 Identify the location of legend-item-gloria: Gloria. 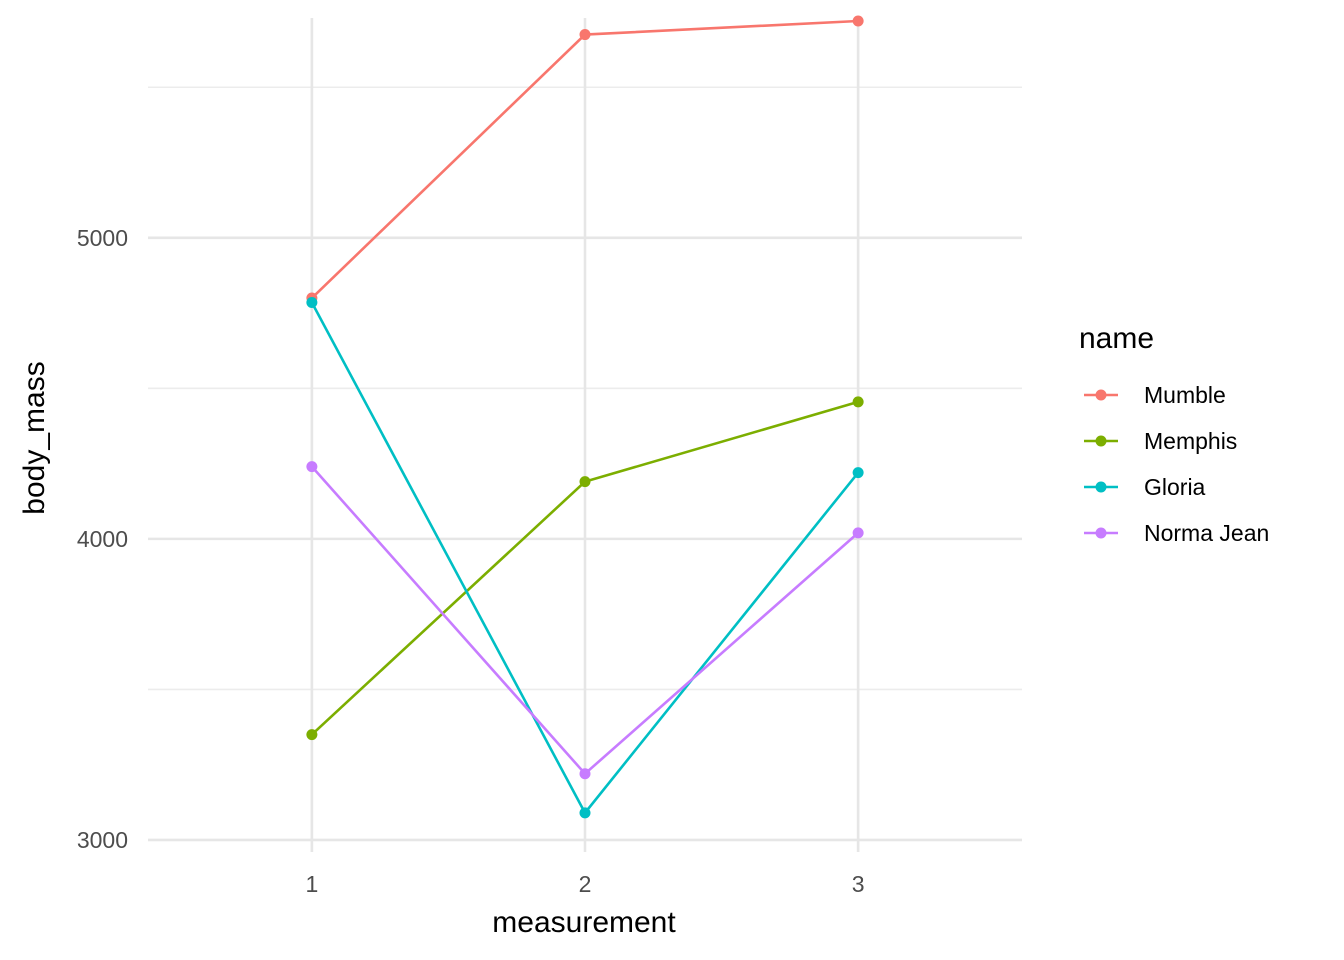
(1145, 487).